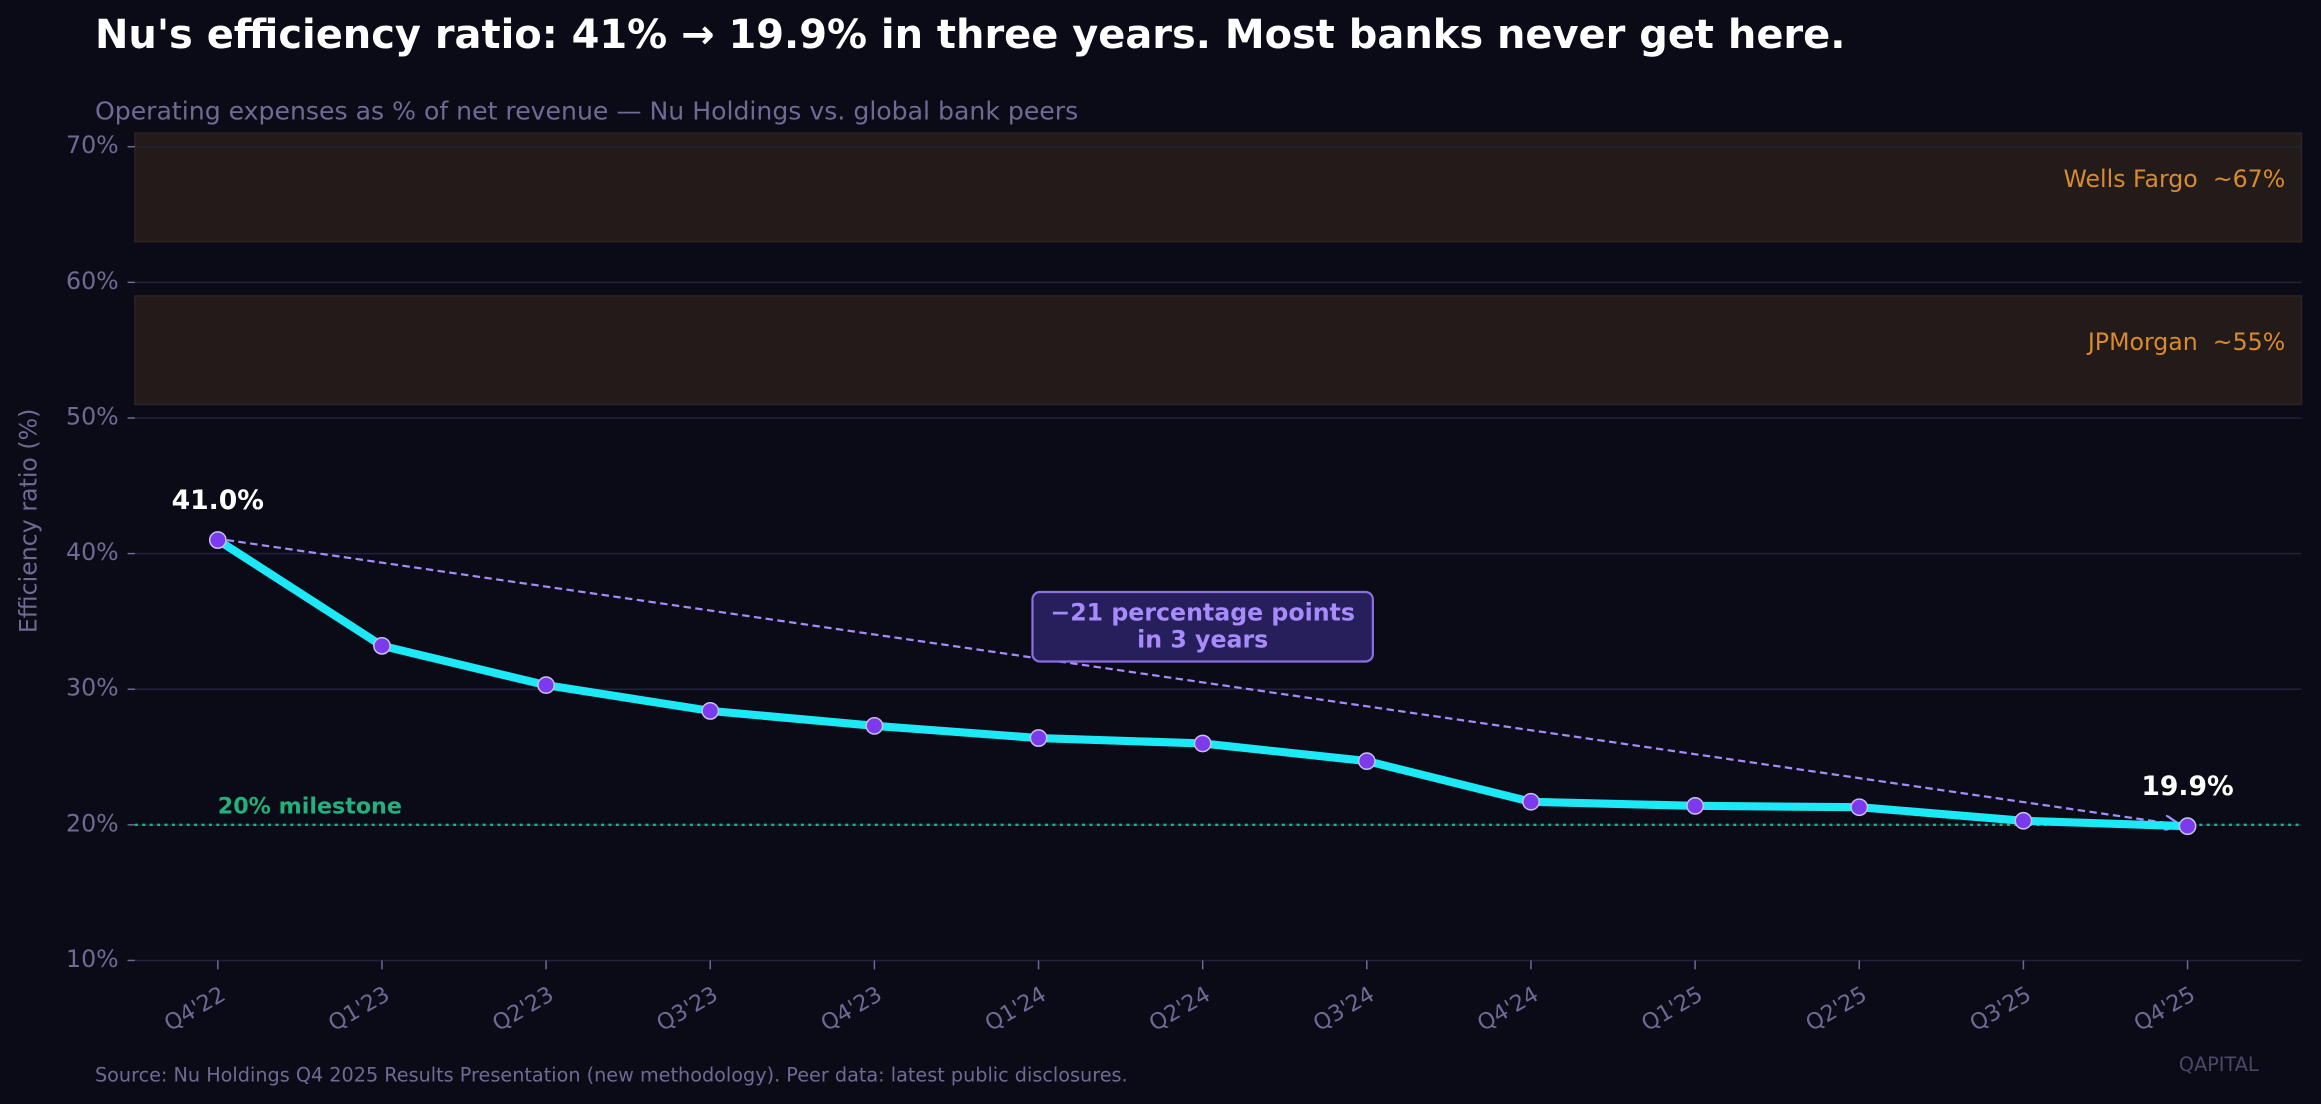 This screenshot has height=1104, width=2321. What do you see at coordinates (2187, 786) in the screenshot?
I see `value-label: 19.9%` at bounding box center [2187, 786].